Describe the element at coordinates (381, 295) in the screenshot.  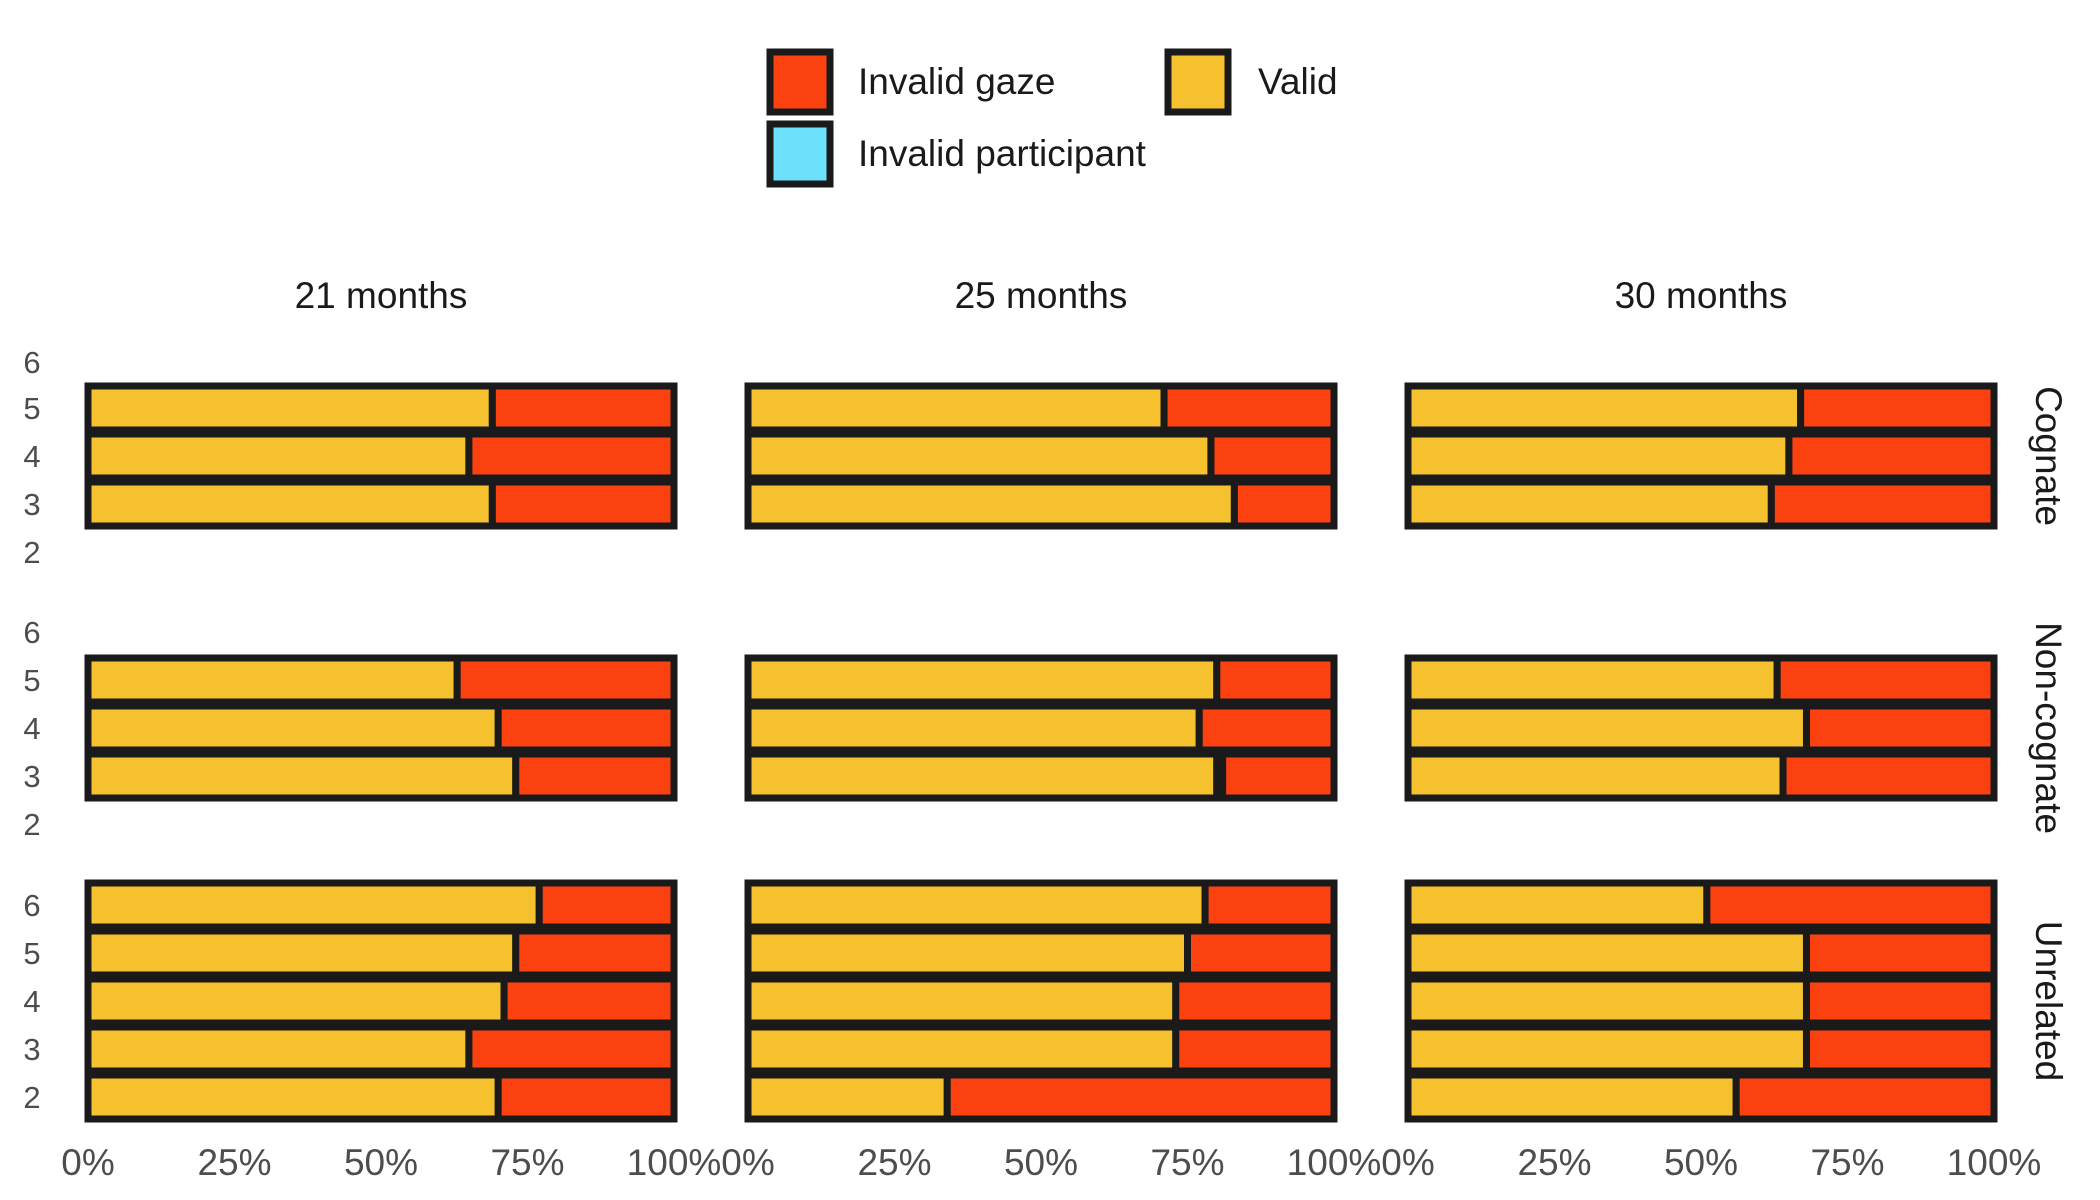
I see `facet-column-label: 21 months` at that location.